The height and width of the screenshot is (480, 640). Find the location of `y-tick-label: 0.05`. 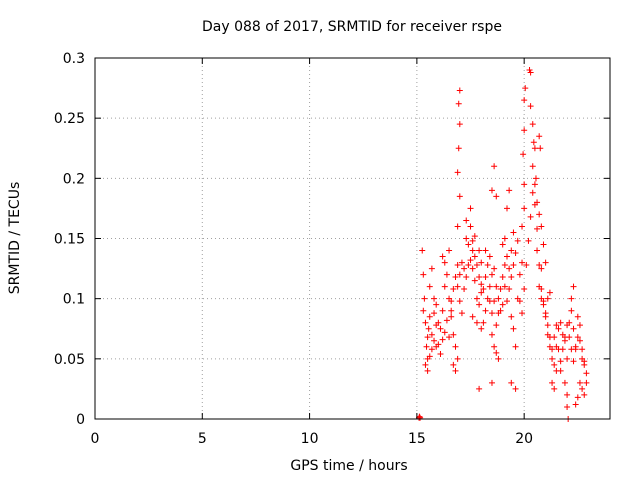

y-tick-label: 0.05 is located at coordinates (69, 360).